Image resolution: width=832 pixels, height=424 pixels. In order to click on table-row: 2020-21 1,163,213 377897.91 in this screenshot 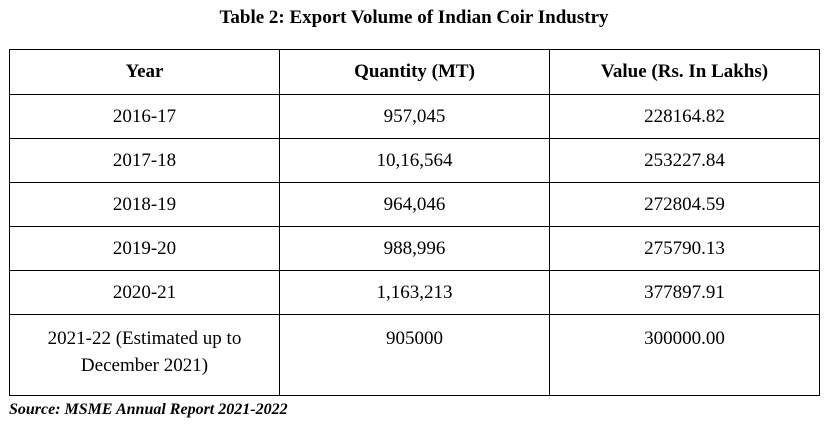, I will do `click(414, 292)`.